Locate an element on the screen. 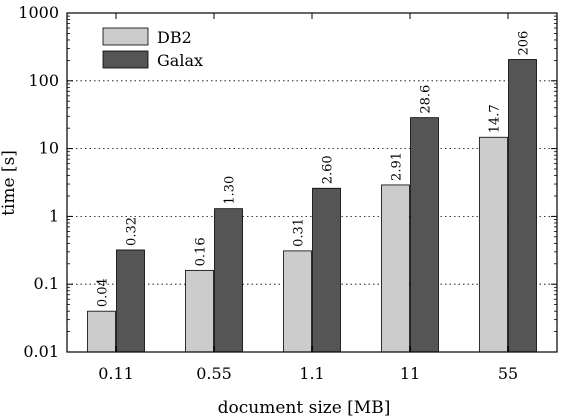 This screenshot has height=420, width=571. bar-db2-1.1 is located at coordinates (297, 301).